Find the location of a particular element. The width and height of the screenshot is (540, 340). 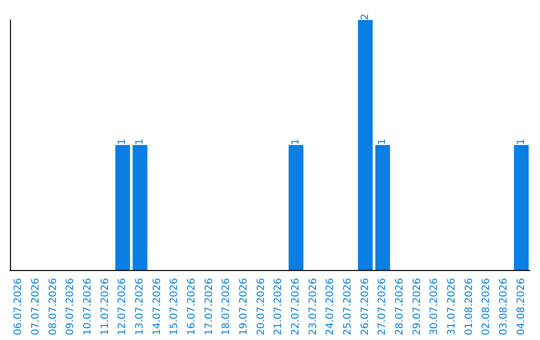

data-label: 2 is located at coordinates (365, 17).